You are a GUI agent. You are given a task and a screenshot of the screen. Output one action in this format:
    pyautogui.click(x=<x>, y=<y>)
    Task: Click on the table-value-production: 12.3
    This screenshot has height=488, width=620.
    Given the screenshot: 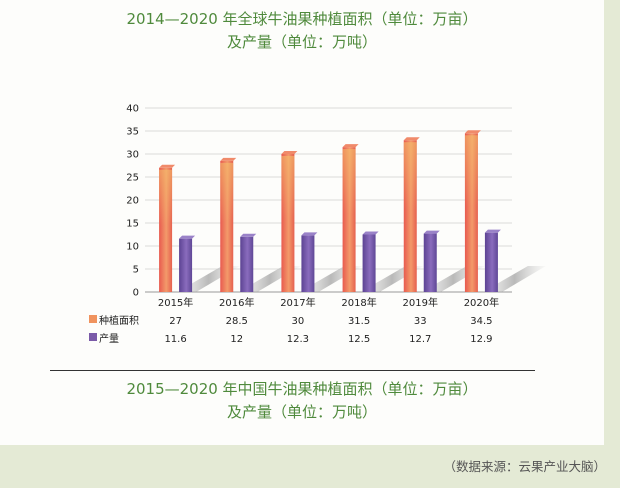 What is the action you would take?
    pyautogui.click(x=298, y=339)
    